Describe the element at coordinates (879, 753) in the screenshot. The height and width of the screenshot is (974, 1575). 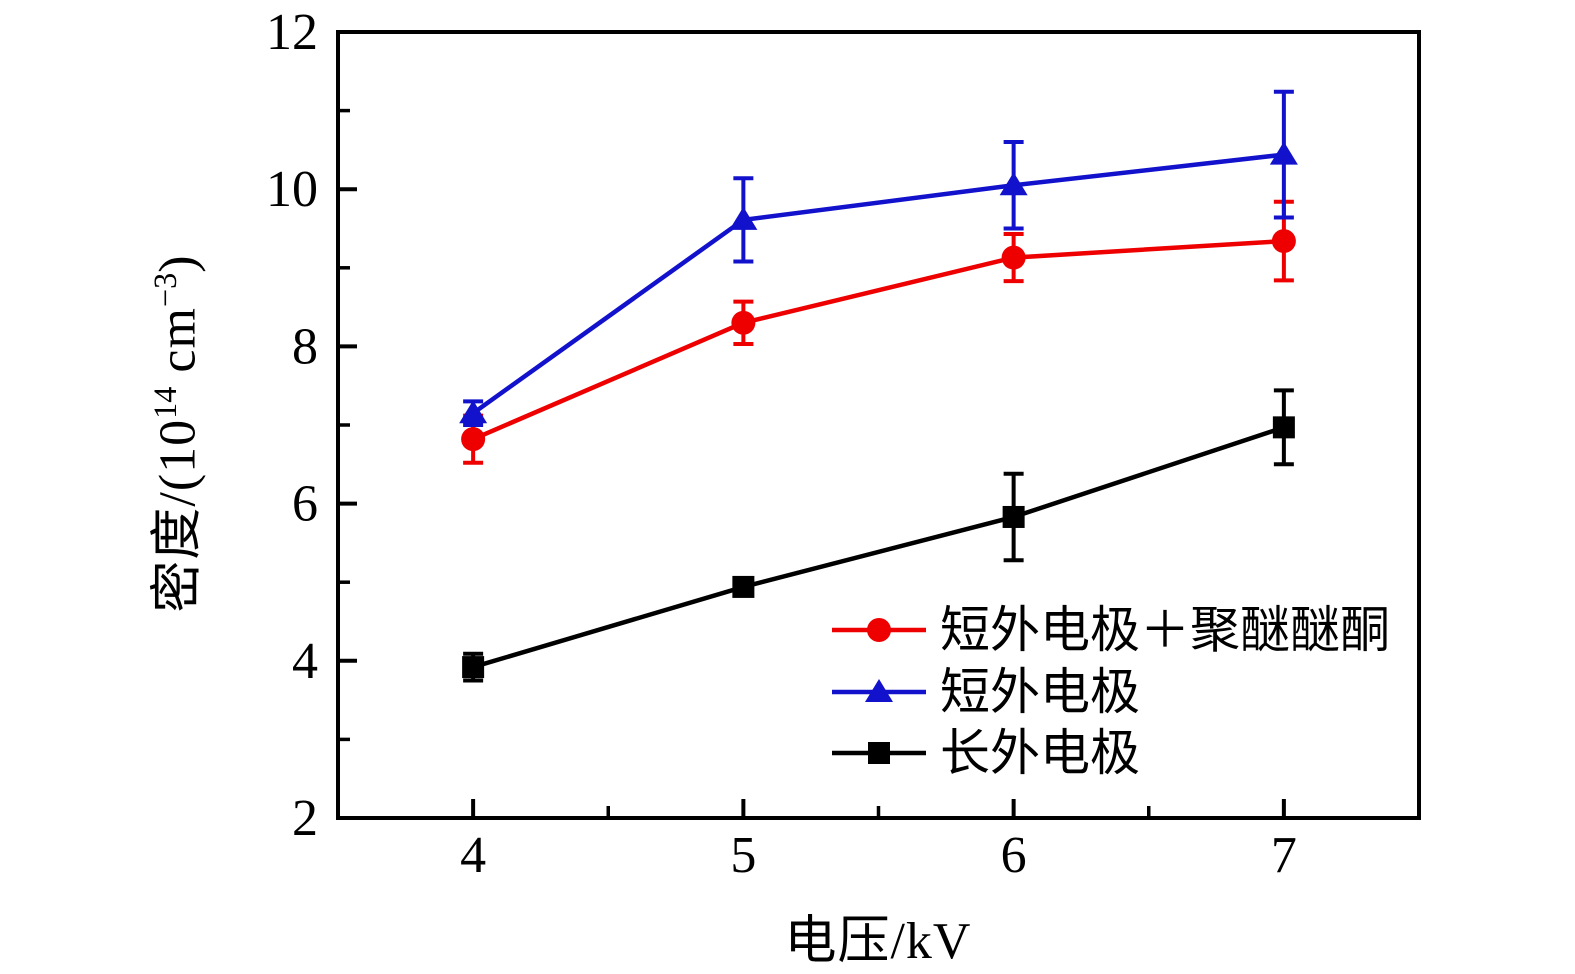
I see `legend-marker-square` at that location.